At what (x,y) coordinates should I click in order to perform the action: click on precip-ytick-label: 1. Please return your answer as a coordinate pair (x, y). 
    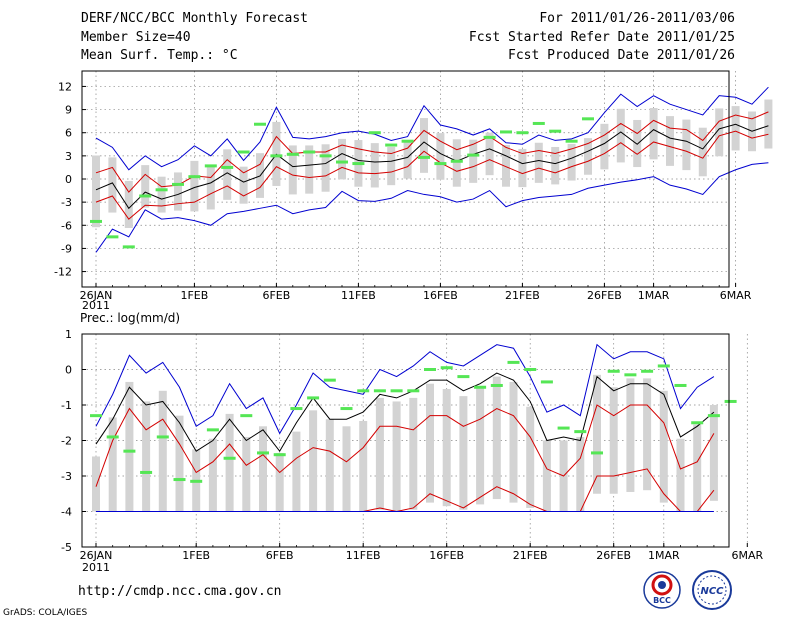
    Looking at the image, I should click on (68, 334).